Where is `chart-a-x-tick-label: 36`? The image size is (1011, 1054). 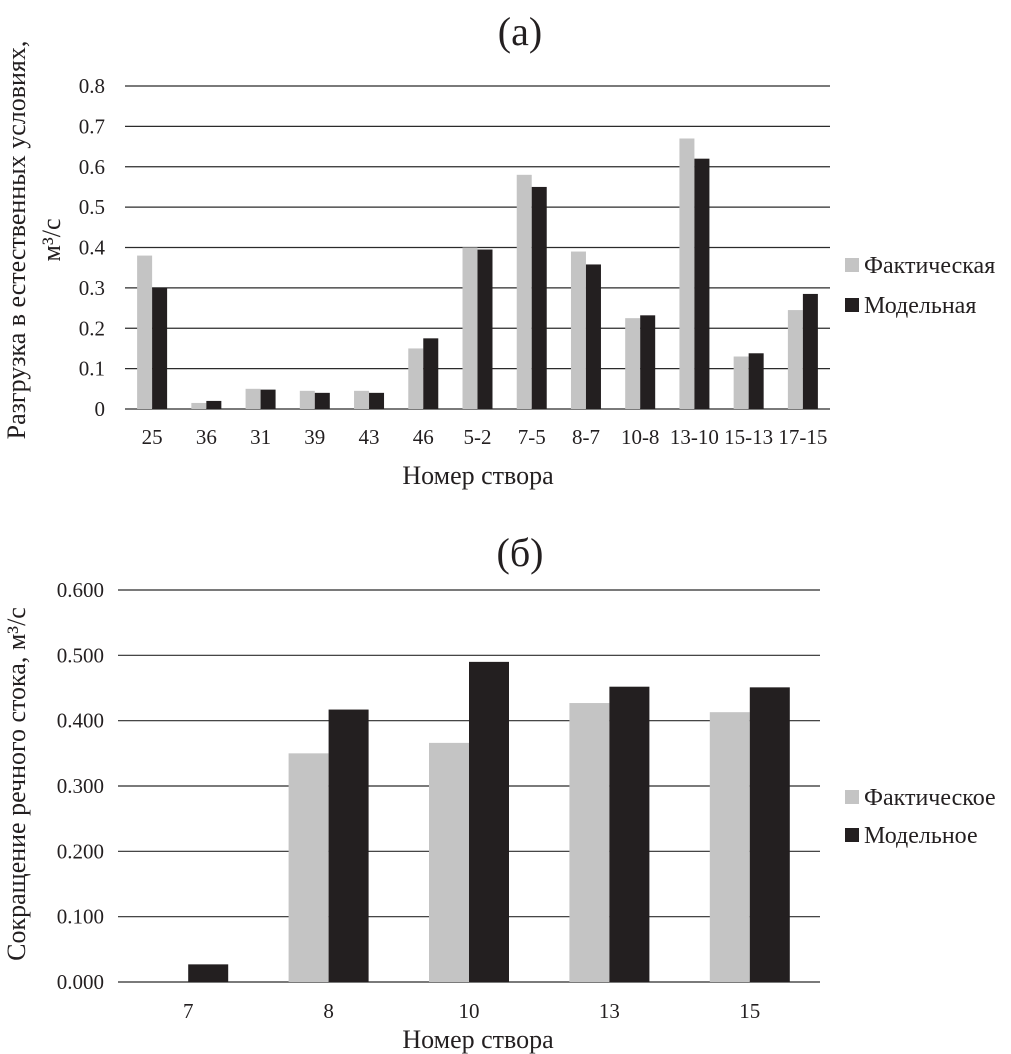 chart-a-x-tick-label: 36 is located at coordinates (206, 437).